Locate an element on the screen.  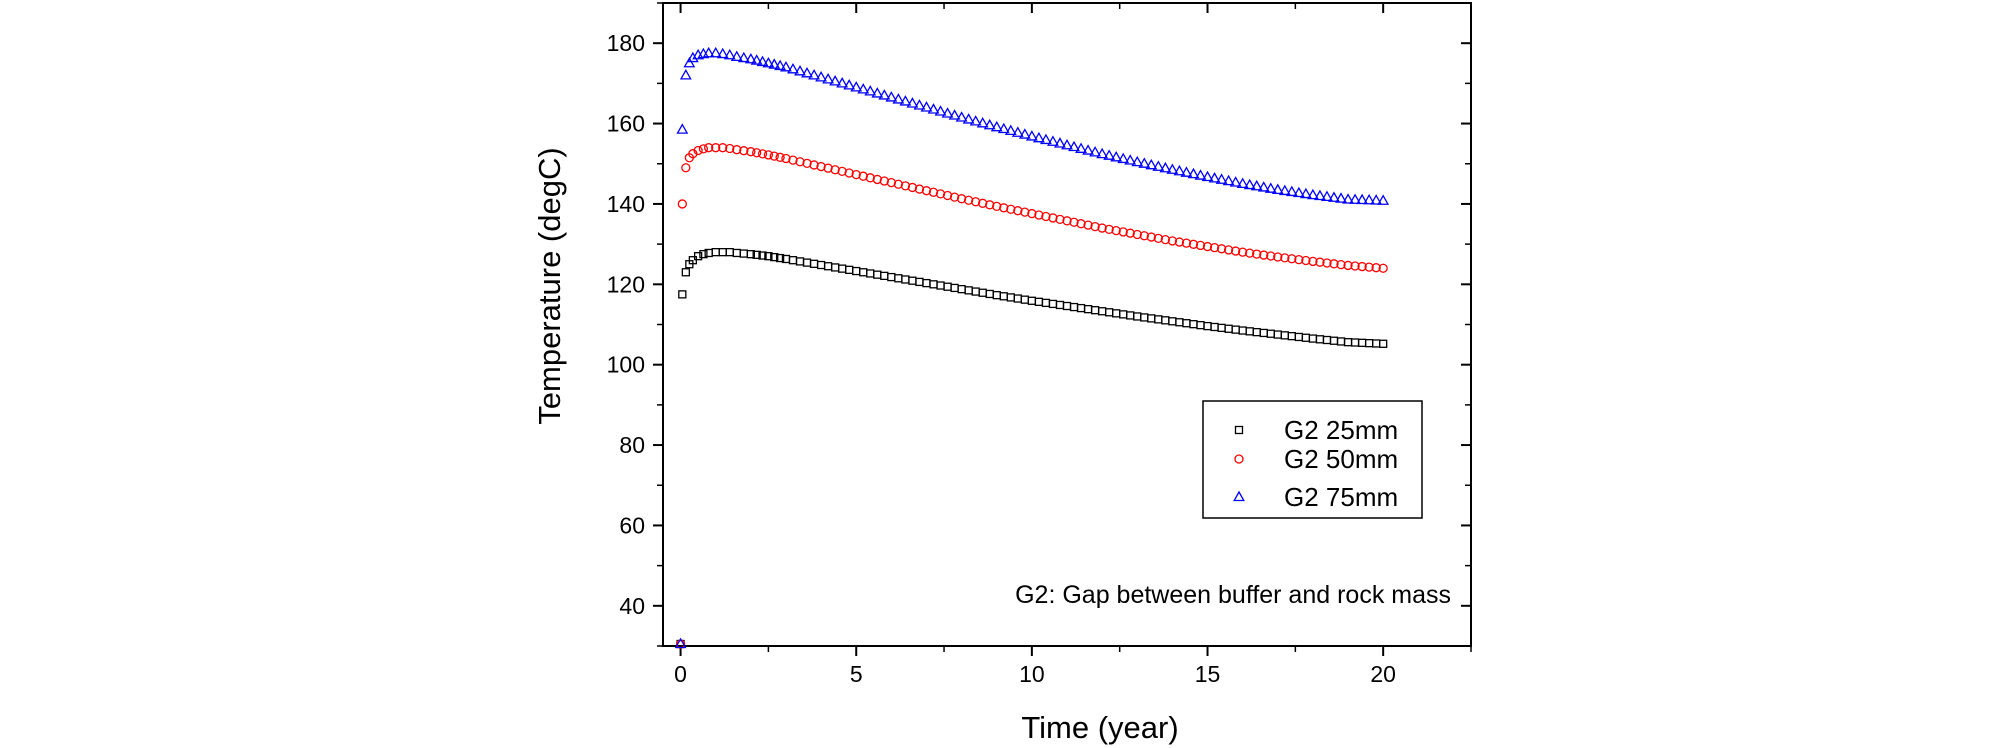
x-tick-label: 20 is located at coordinates (1383, 674).